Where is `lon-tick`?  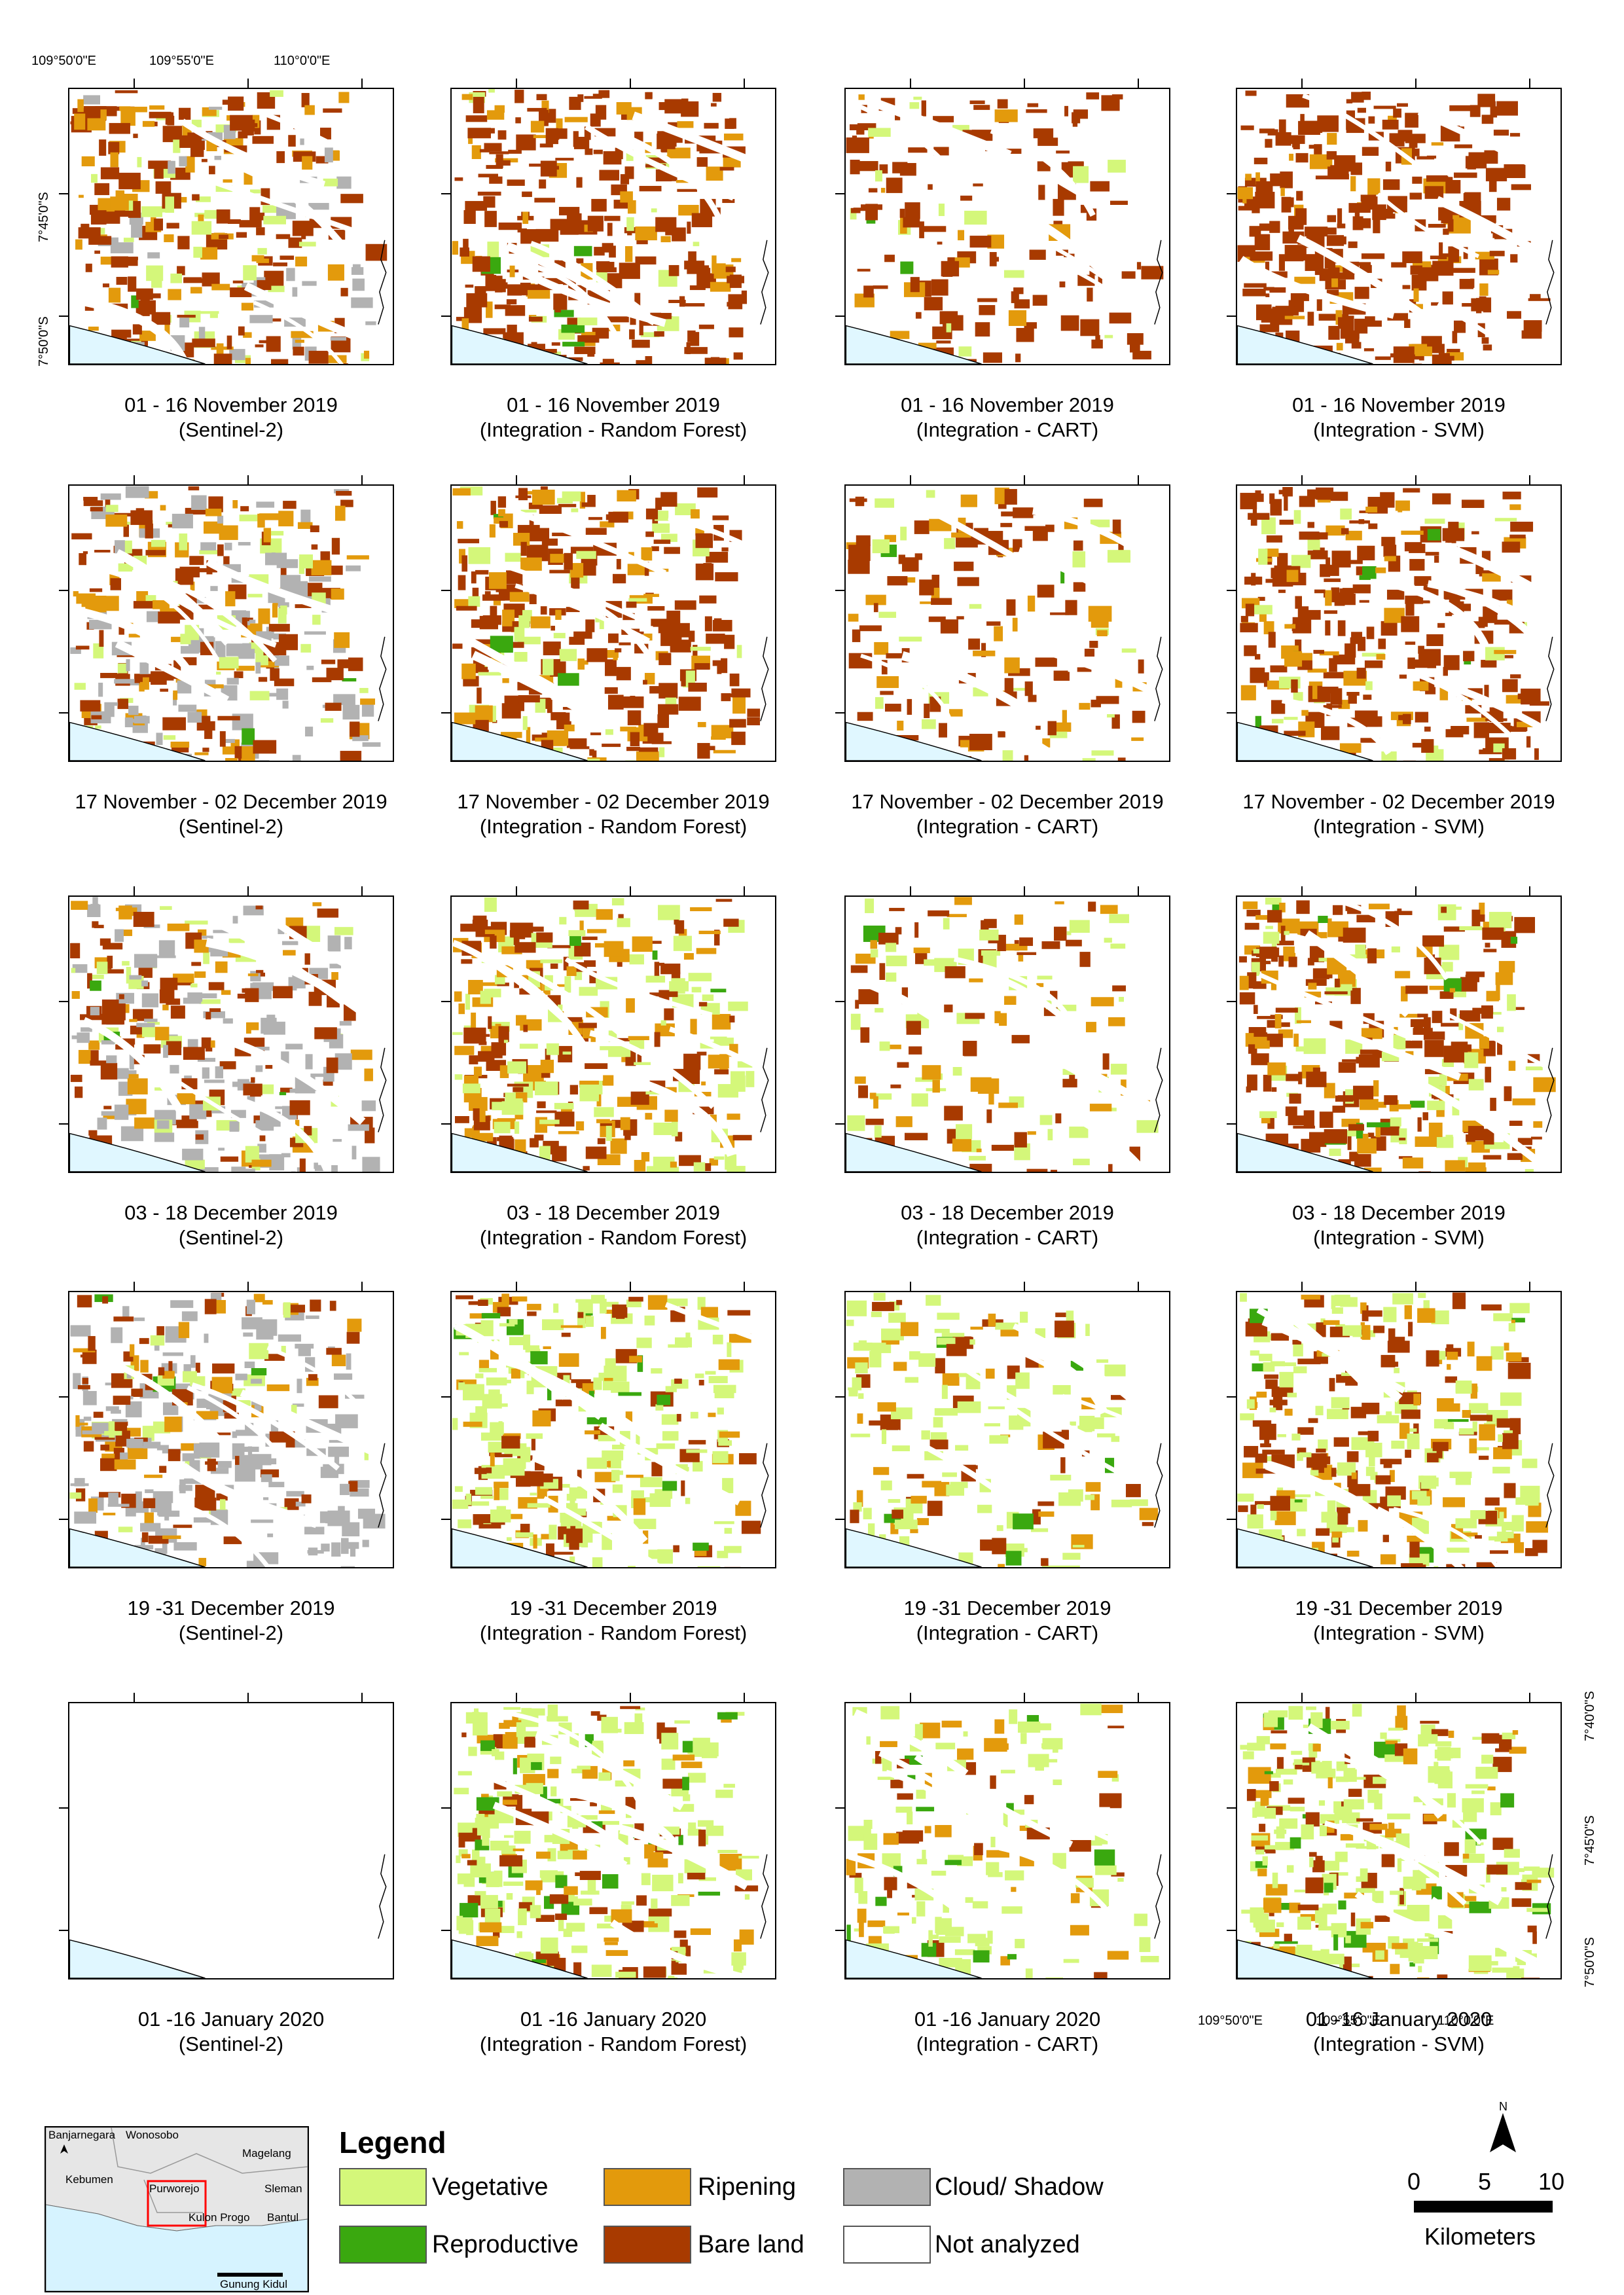 lon-tick is located at coordinates (1416, 891).